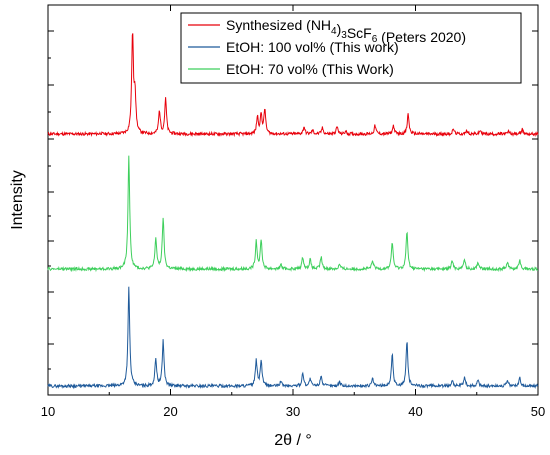 This screenshot has width=550, height=455. Describe the element at coordinates (346, 31) in the screenshot. I see `legend-label-1: Synthesized (NH4)3ScF6 (Peters 2020)` at that location.